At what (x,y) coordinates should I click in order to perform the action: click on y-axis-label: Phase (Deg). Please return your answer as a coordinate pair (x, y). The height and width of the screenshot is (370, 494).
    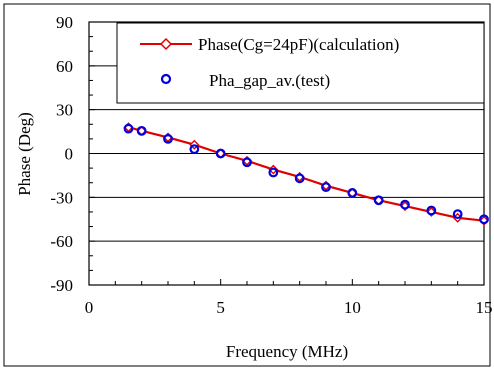
    Looking at the image, I should click on (24, 154).